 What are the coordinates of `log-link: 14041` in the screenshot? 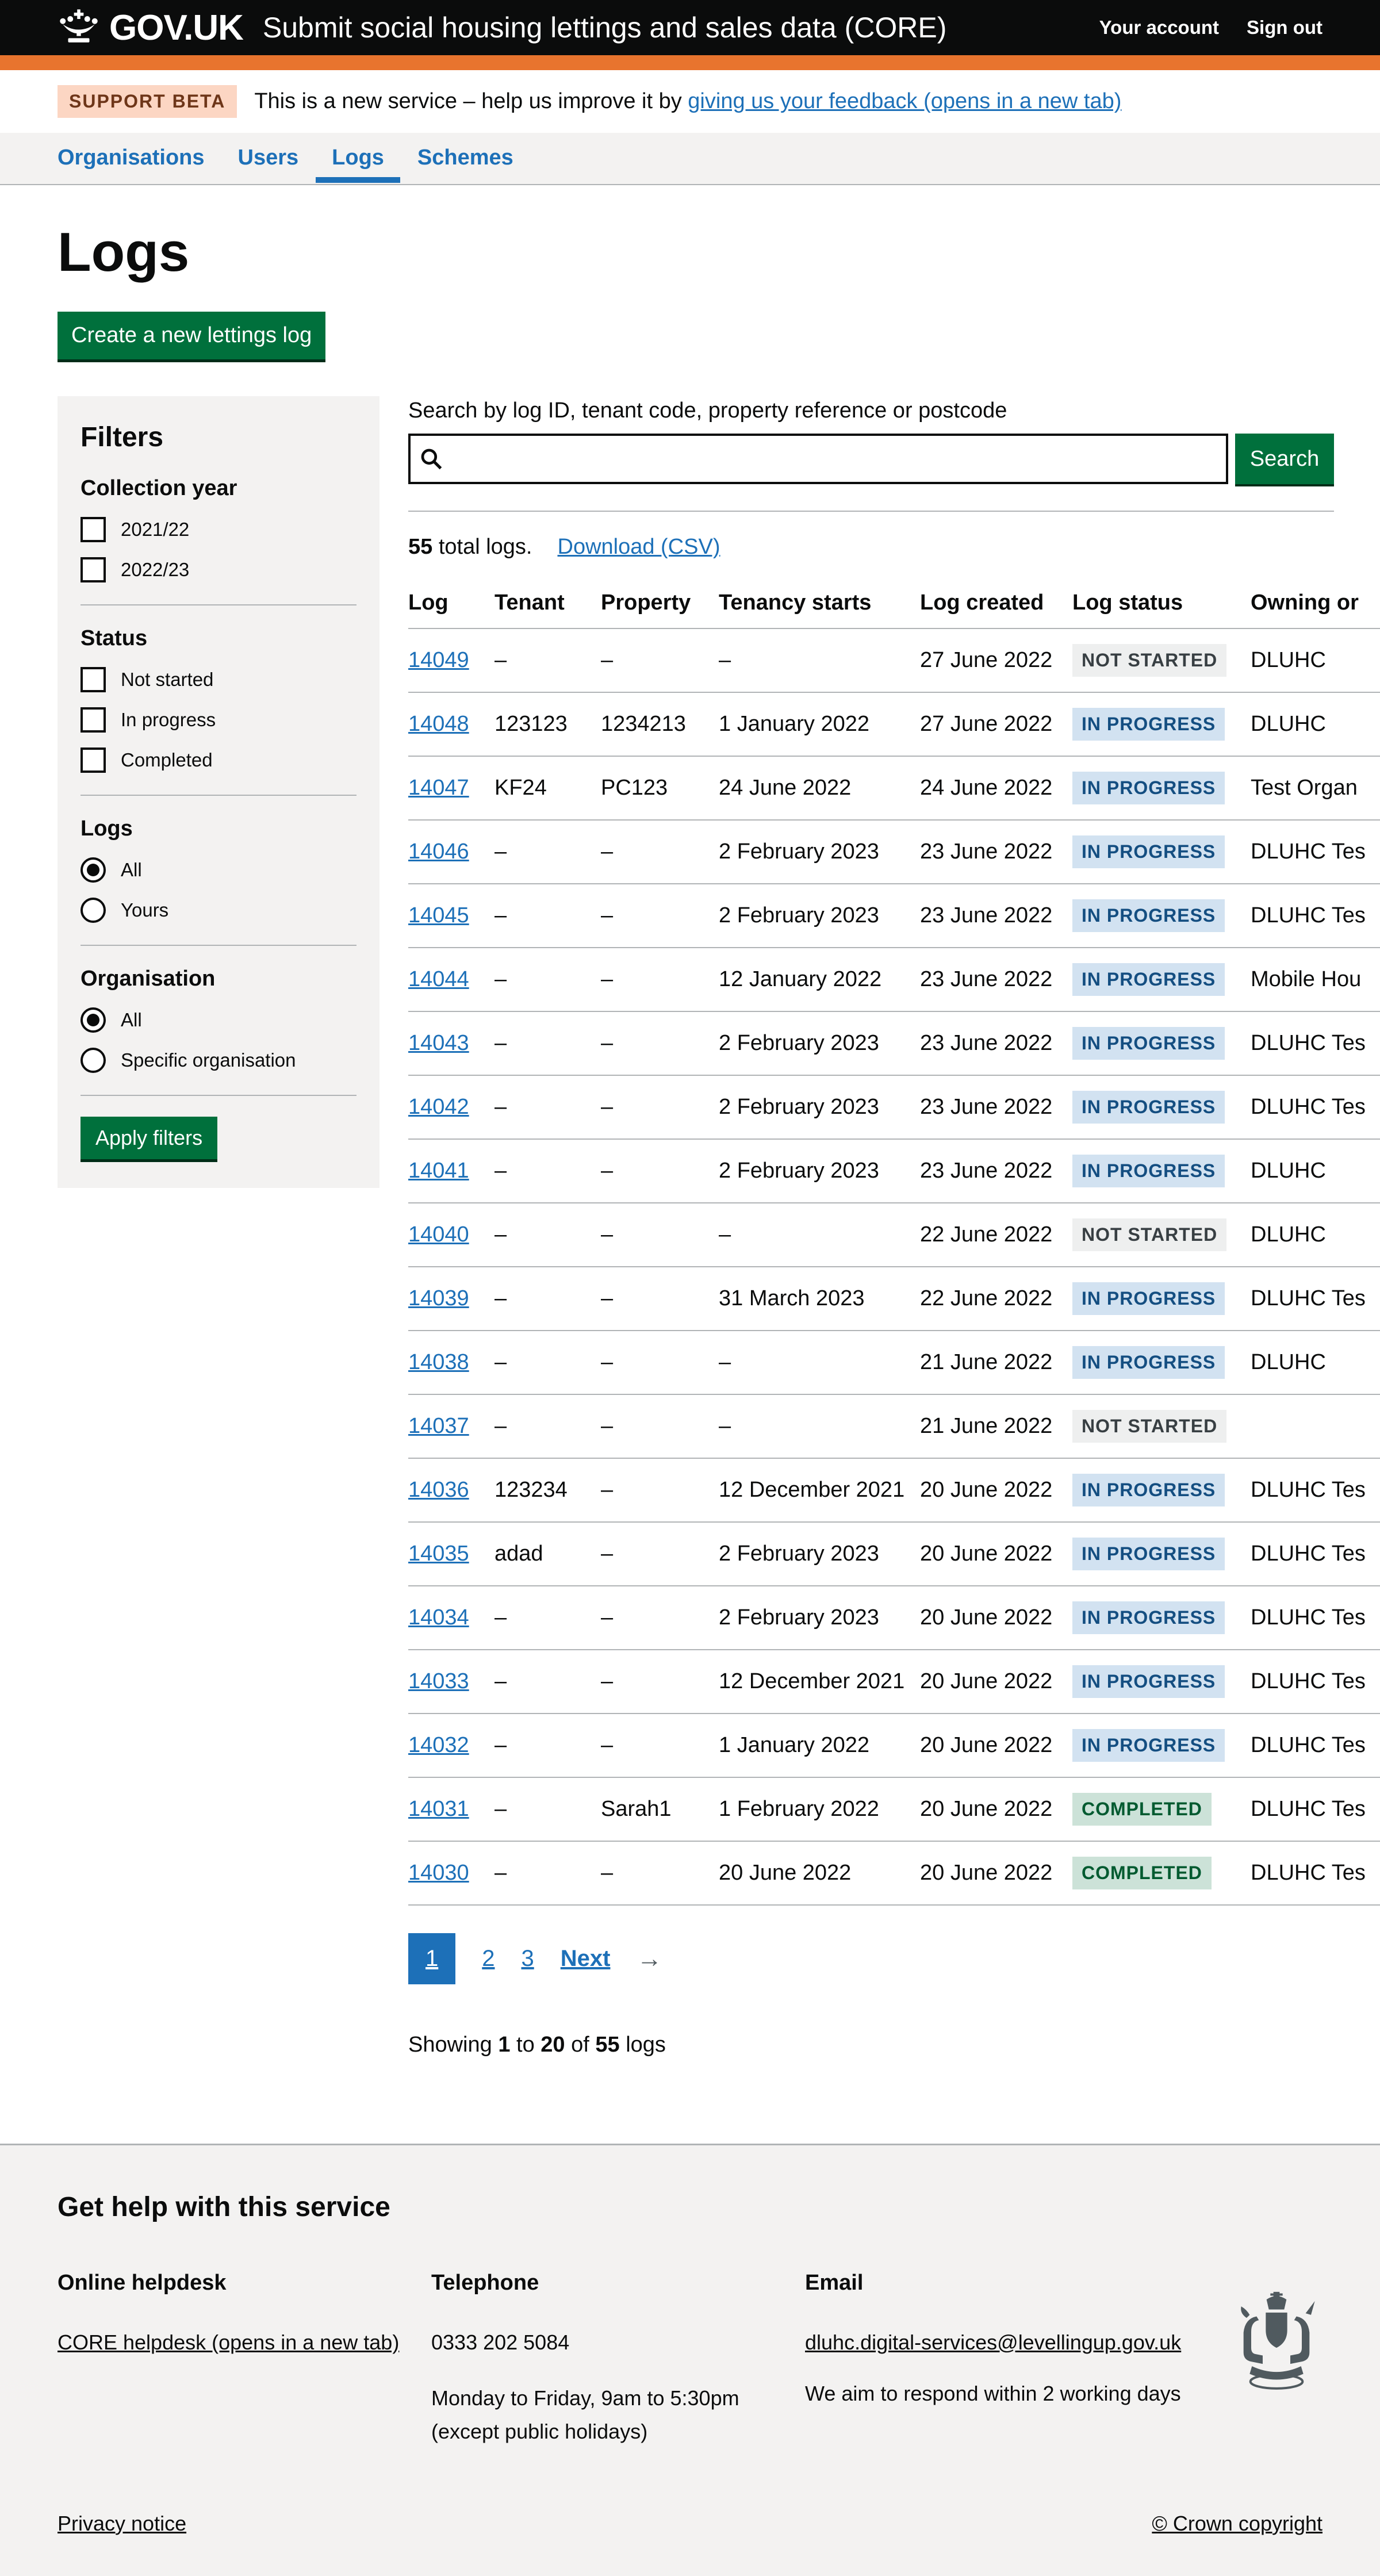 It's located at (438, 1171).